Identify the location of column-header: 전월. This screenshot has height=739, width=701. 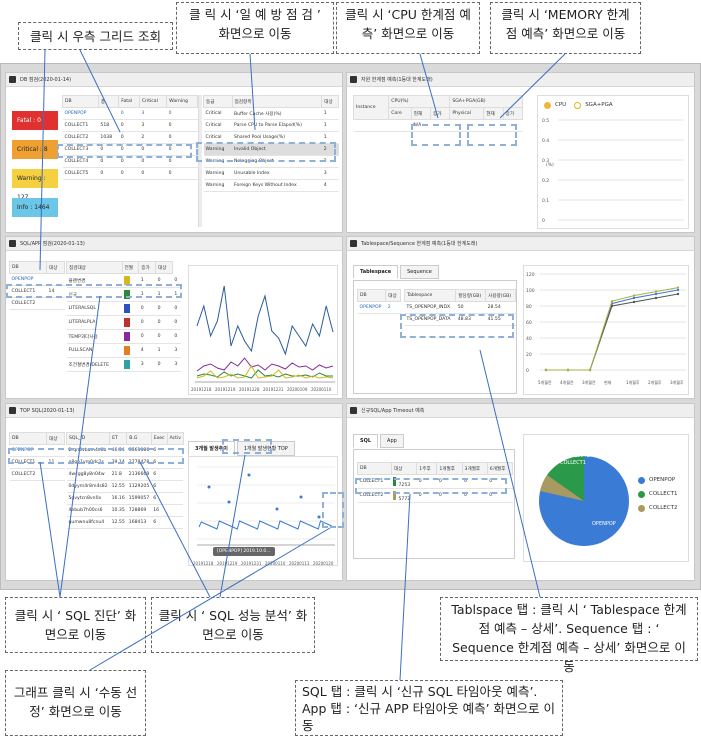
(130, 267).